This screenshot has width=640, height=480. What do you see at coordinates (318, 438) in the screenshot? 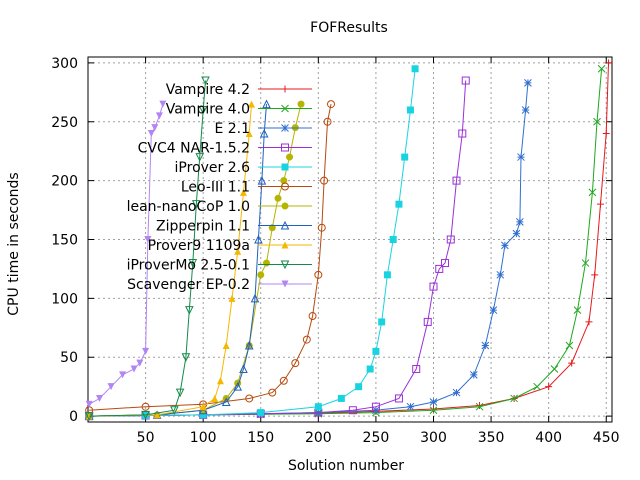
I see `x-tick-label: 200` at bounding box center [318, 438].